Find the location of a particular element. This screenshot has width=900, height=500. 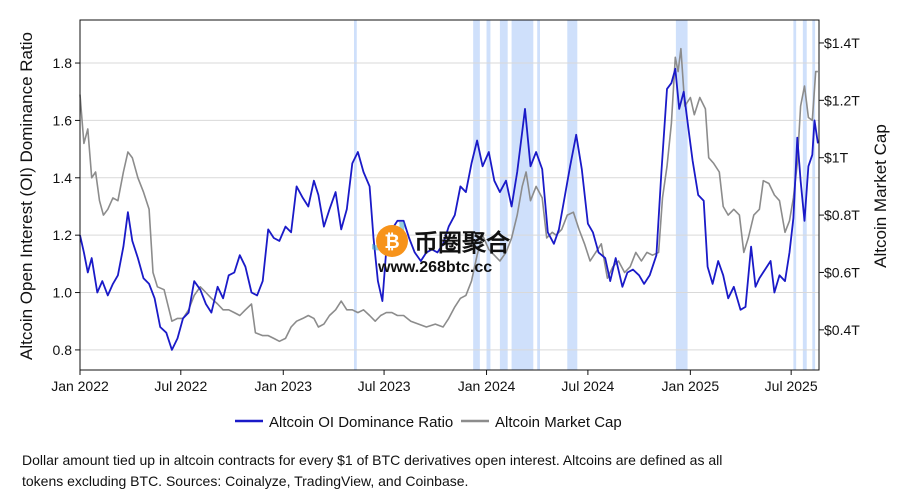

y-left-tick-label-0: 0.8 is located at coordinates (63, 350).